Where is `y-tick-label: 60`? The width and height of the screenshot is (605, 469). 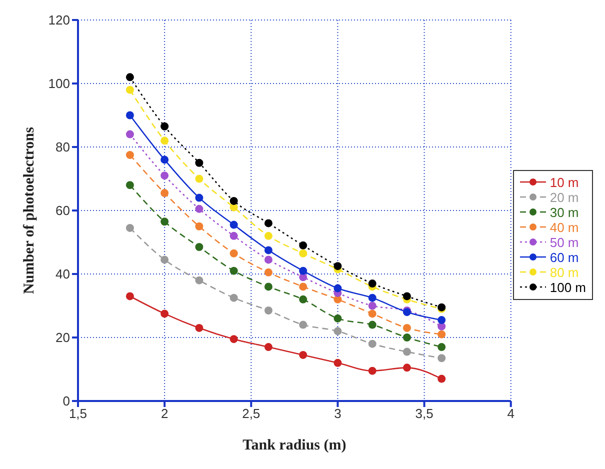
y-tick-label: 60 is located at coordinates (63, 210).